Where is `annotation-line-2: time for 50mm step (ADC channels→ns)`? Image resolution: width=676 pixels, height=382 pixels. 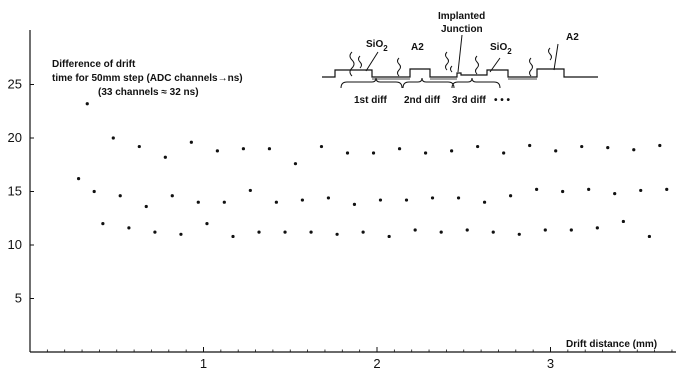 annotation-line-2: time for 50mm step (ADC channels→ns) is located at coordinates (147, 78).